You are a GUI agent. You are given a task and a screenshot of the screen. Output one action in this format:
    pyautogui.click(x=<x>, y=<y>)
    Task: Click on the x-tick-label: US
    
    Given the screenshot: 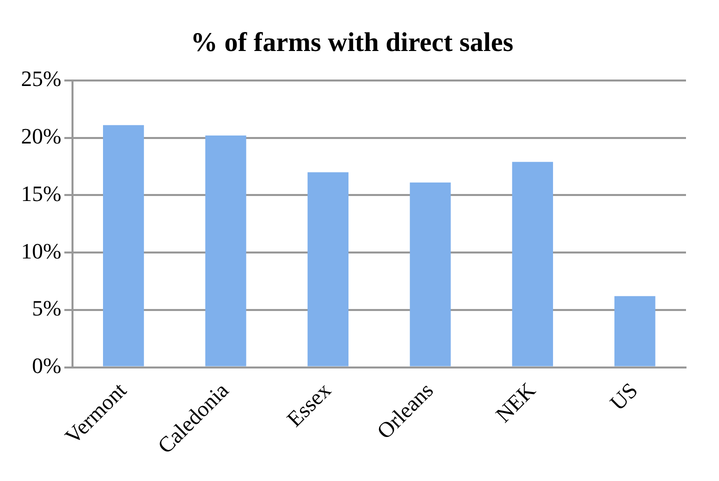 What is the action you would take?
    pyautogui.click(x=623, y=397)
    